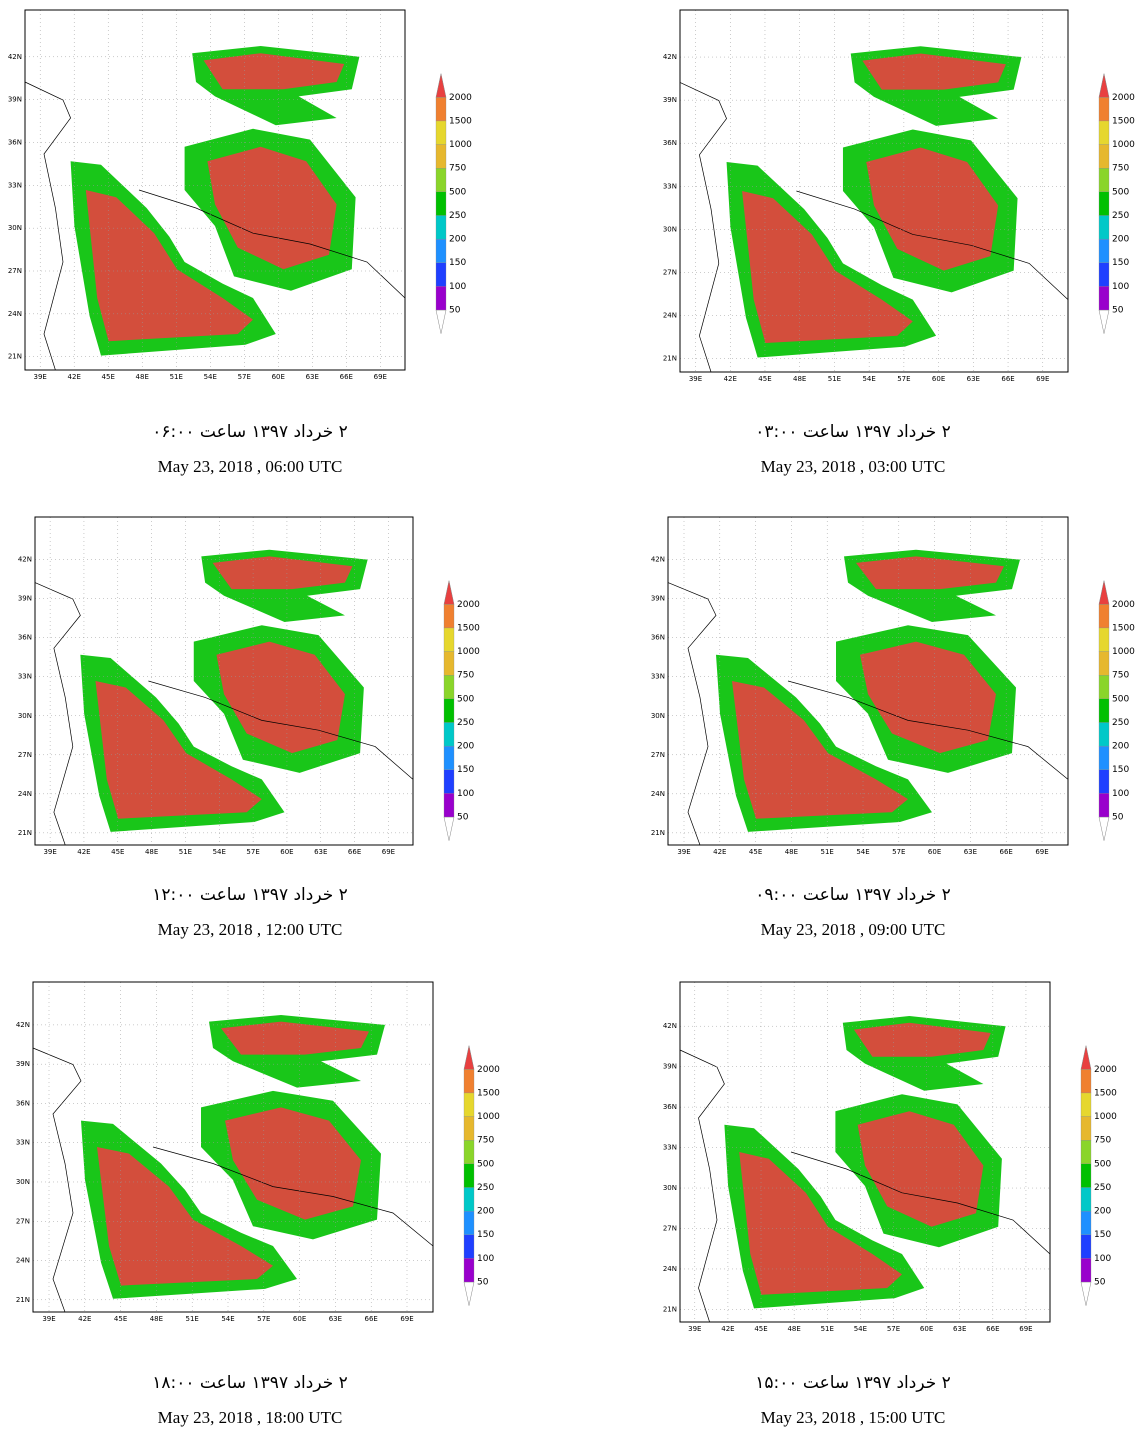  Describe the element at coordinates (1120, 723) in the screenshot. I see `colorbar-label: 250` at that location.